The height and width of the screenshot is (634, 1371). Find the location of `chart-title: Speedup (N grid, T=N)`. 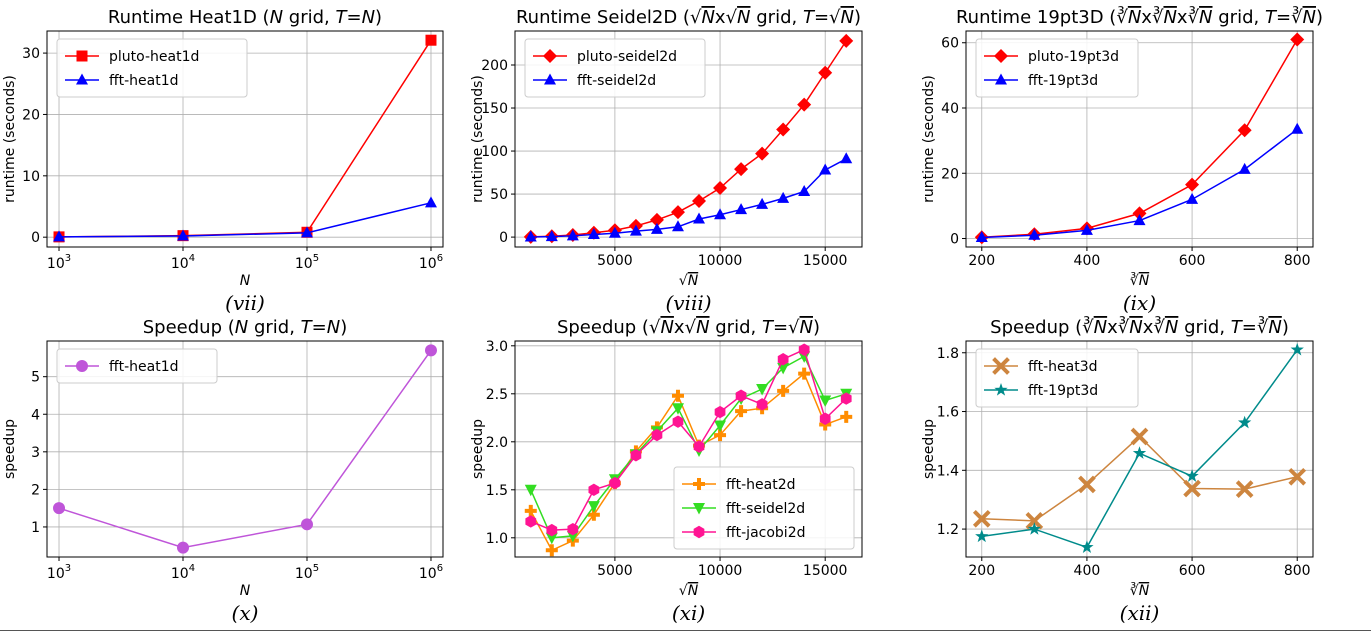

chart-title: Speedup (N grid, T=N) is located at coordinates (245, 327).